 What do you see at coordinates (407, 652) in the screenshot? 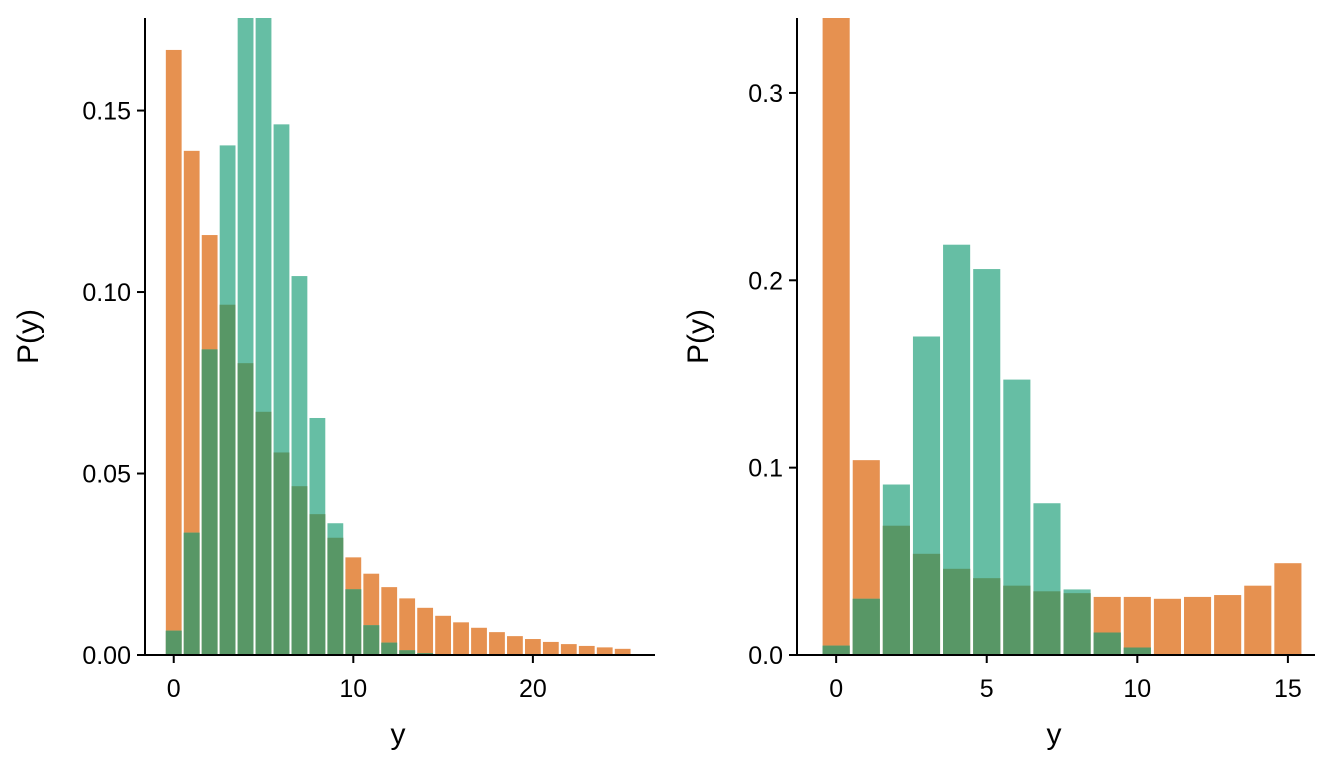
I see `bar-overlap-x13` at bounding box center [407, 652].